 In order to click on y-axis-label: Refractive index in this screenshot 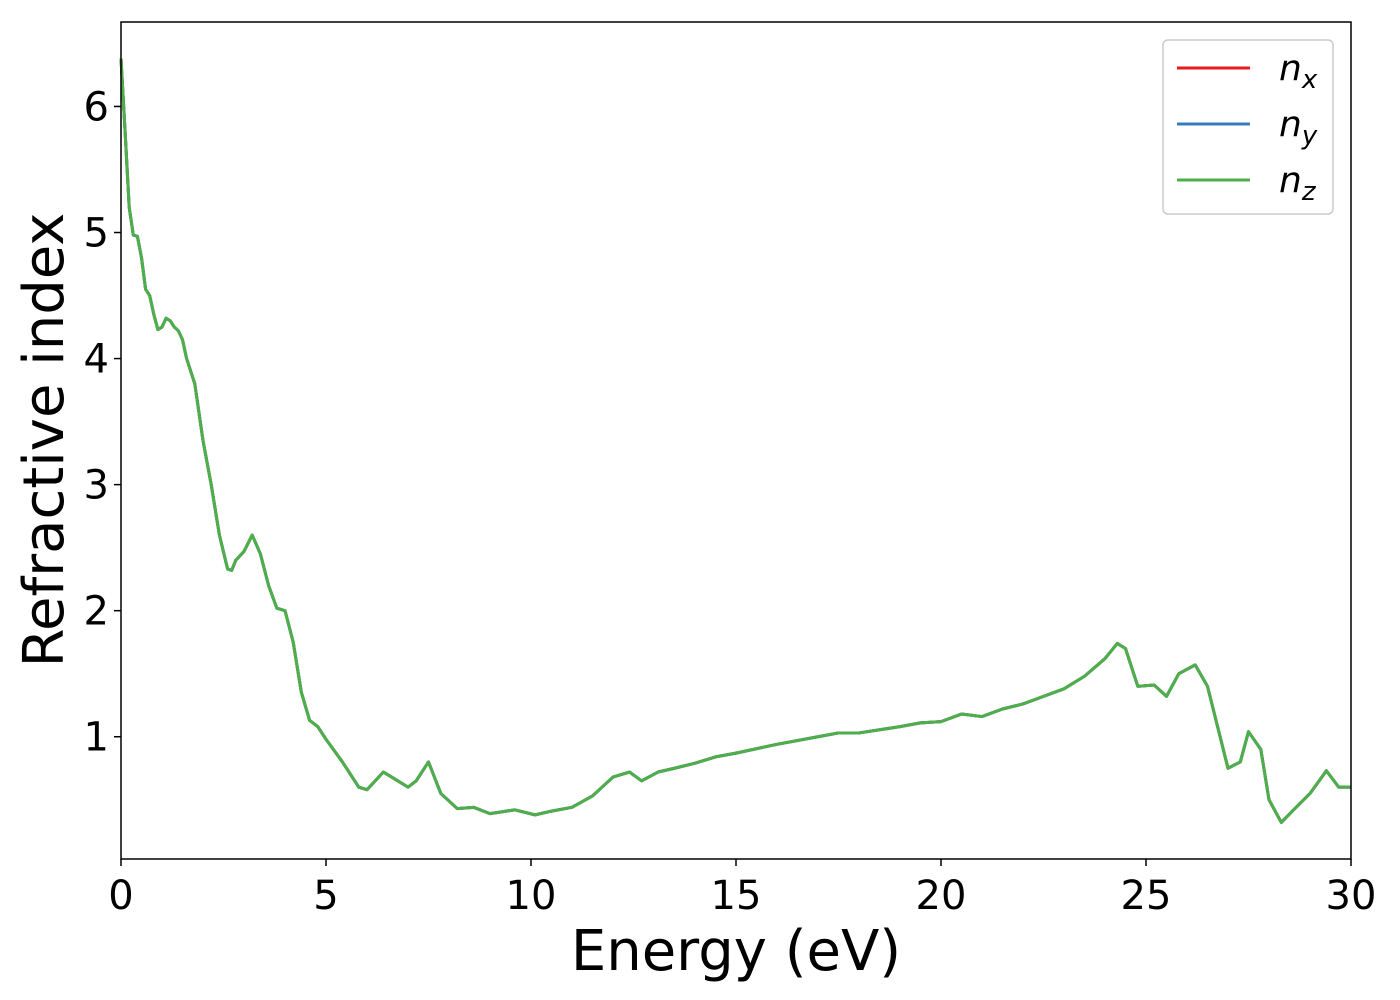, I will do `click(44, 440)`.